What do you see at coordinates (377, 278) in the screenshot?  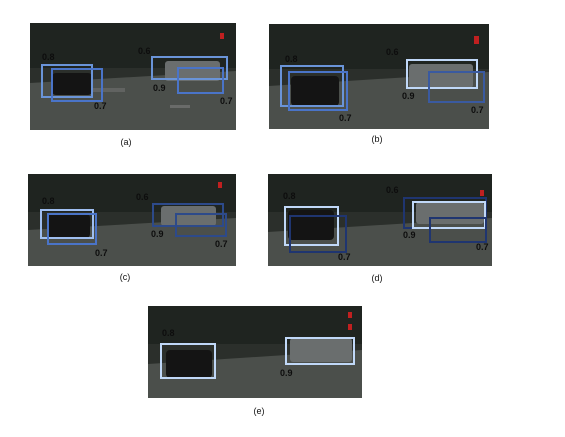 I see `caption-d: (d)` at bounding box center [377, 278].